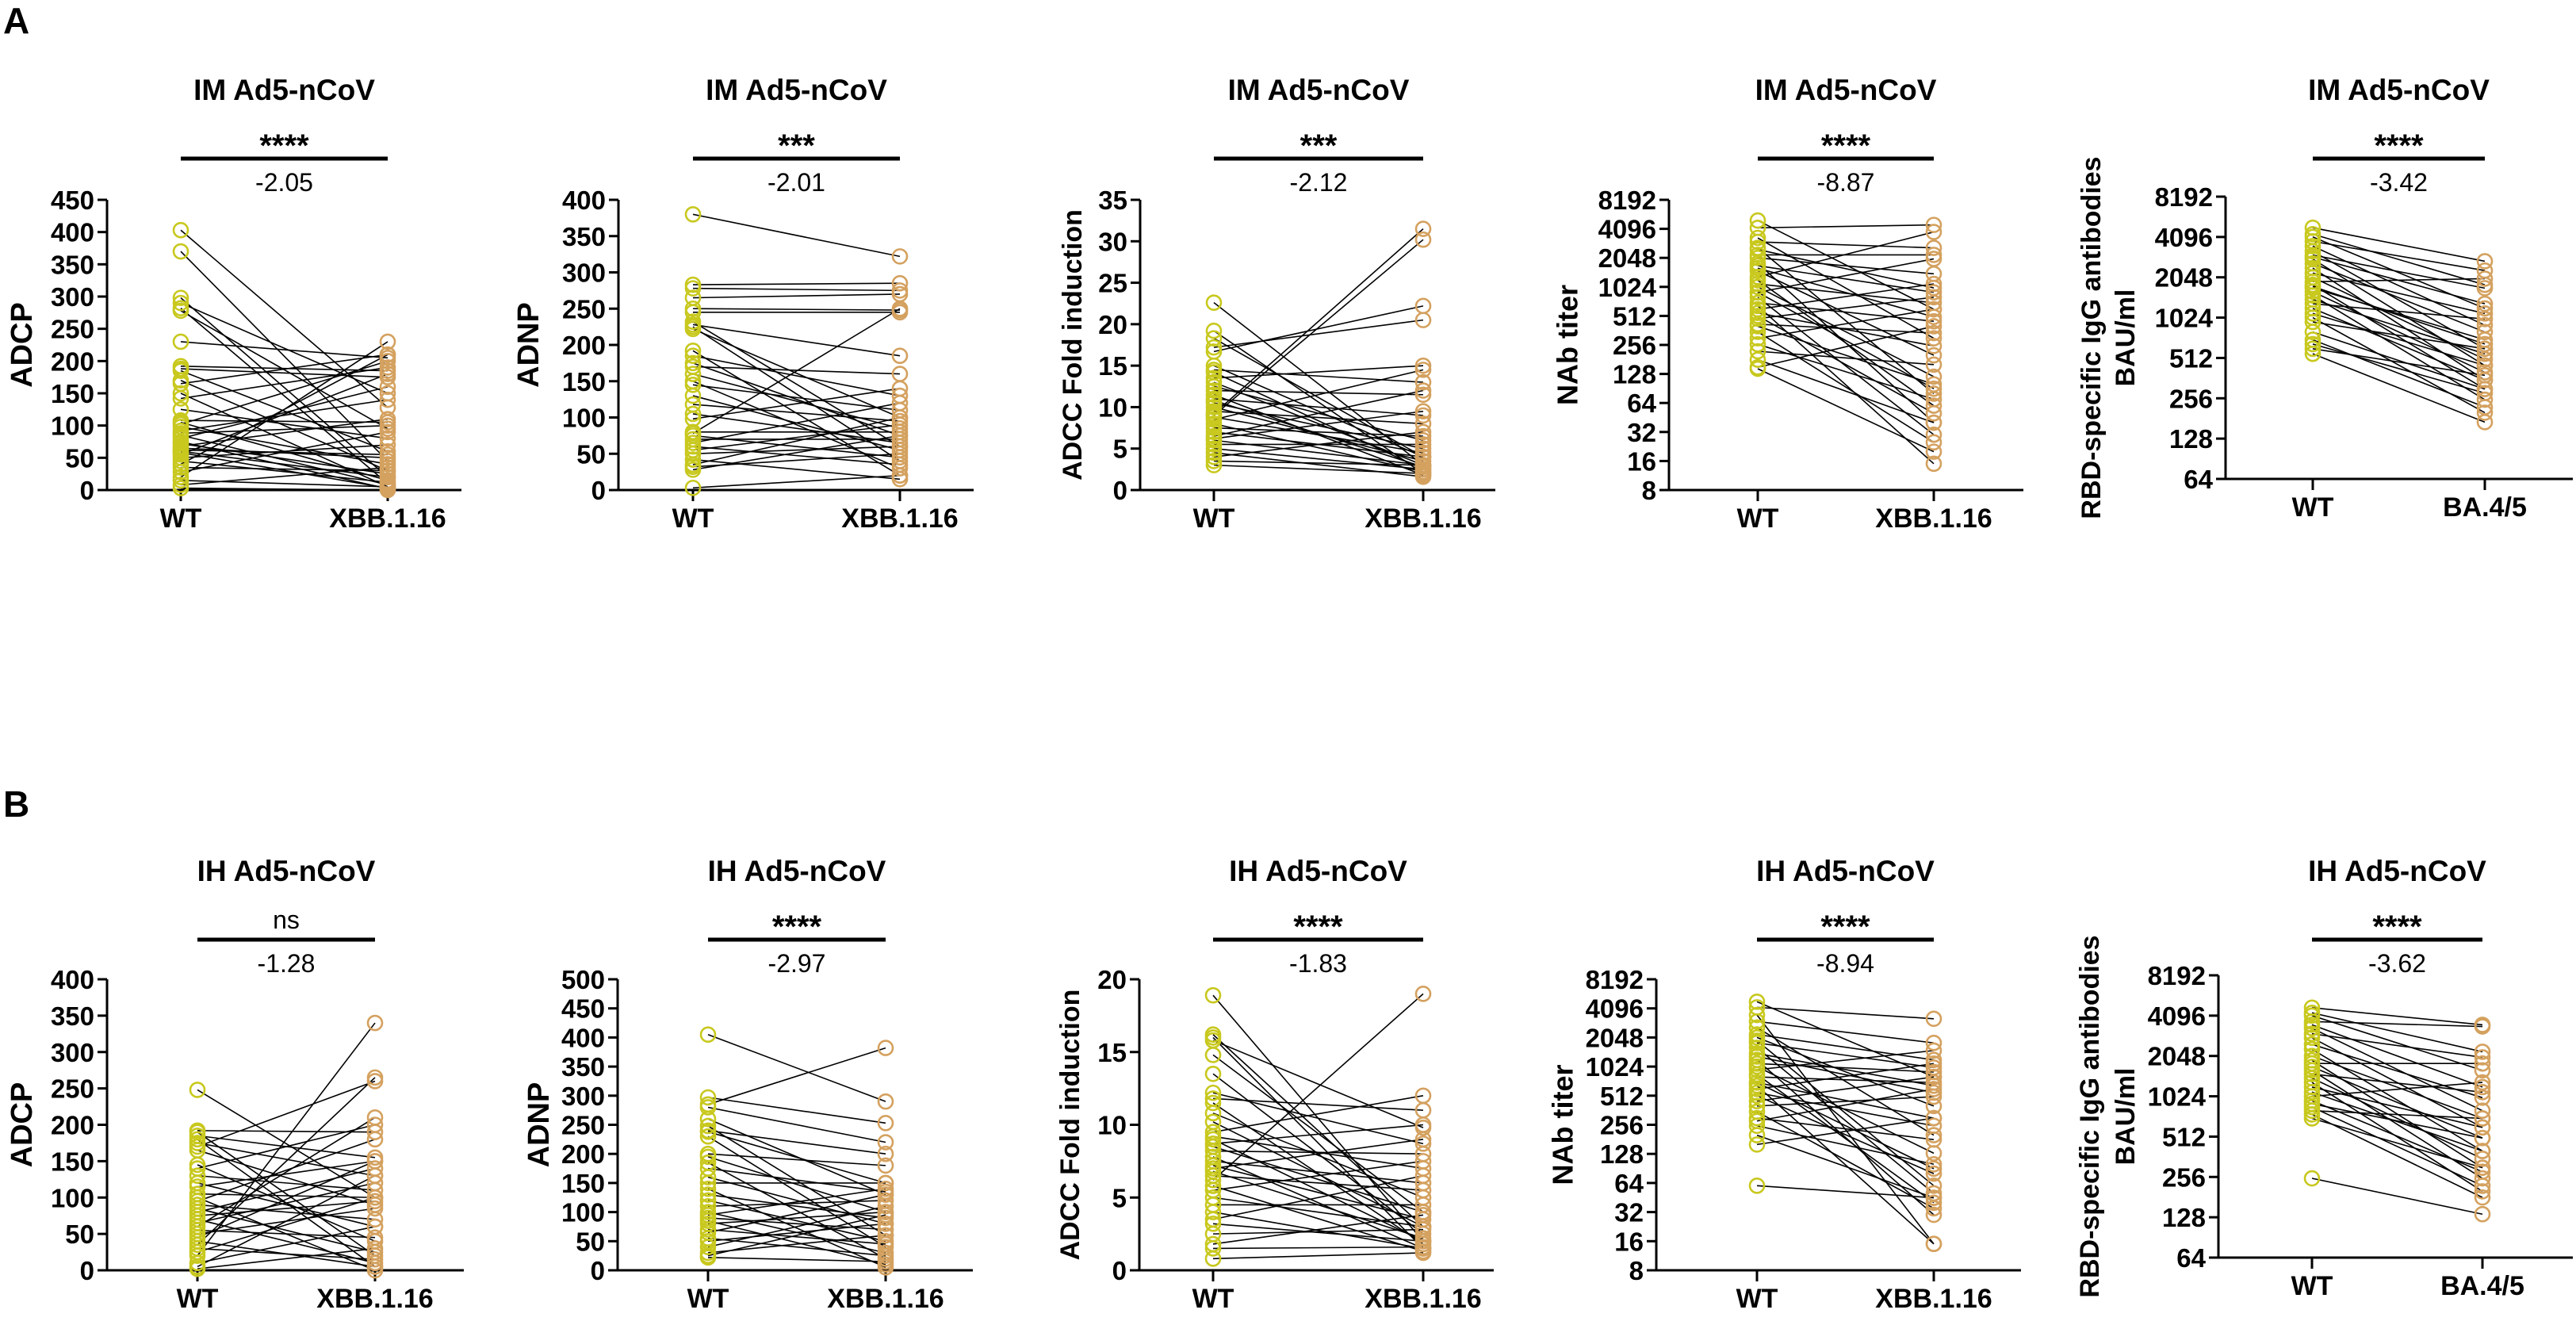 Image resolution: width=2576 pixels, height=1325 pixels. I want to click on y-tick-label: 200, so click(583, 1154).